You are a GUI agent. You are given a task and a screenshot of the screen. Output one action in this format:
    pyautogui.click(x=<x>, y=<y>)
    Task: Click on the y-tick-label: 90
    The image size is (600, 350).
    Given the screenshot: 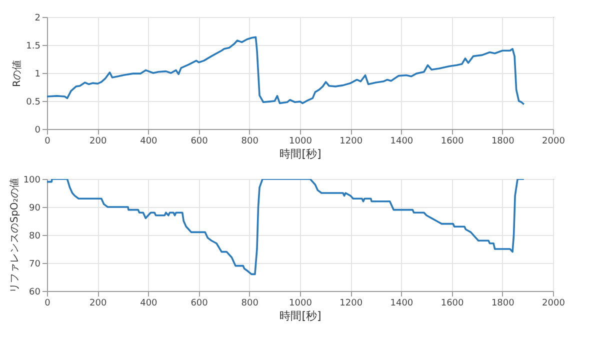 What is the action you would take?
    pyautogui.click(x=35, y=209)
    